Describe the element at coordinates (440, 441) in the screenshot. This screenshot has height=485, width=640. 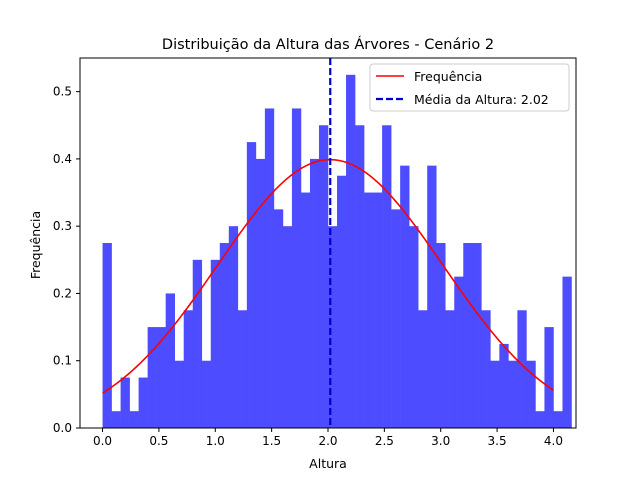
I see `x-tick-label: 3.0` at that location.